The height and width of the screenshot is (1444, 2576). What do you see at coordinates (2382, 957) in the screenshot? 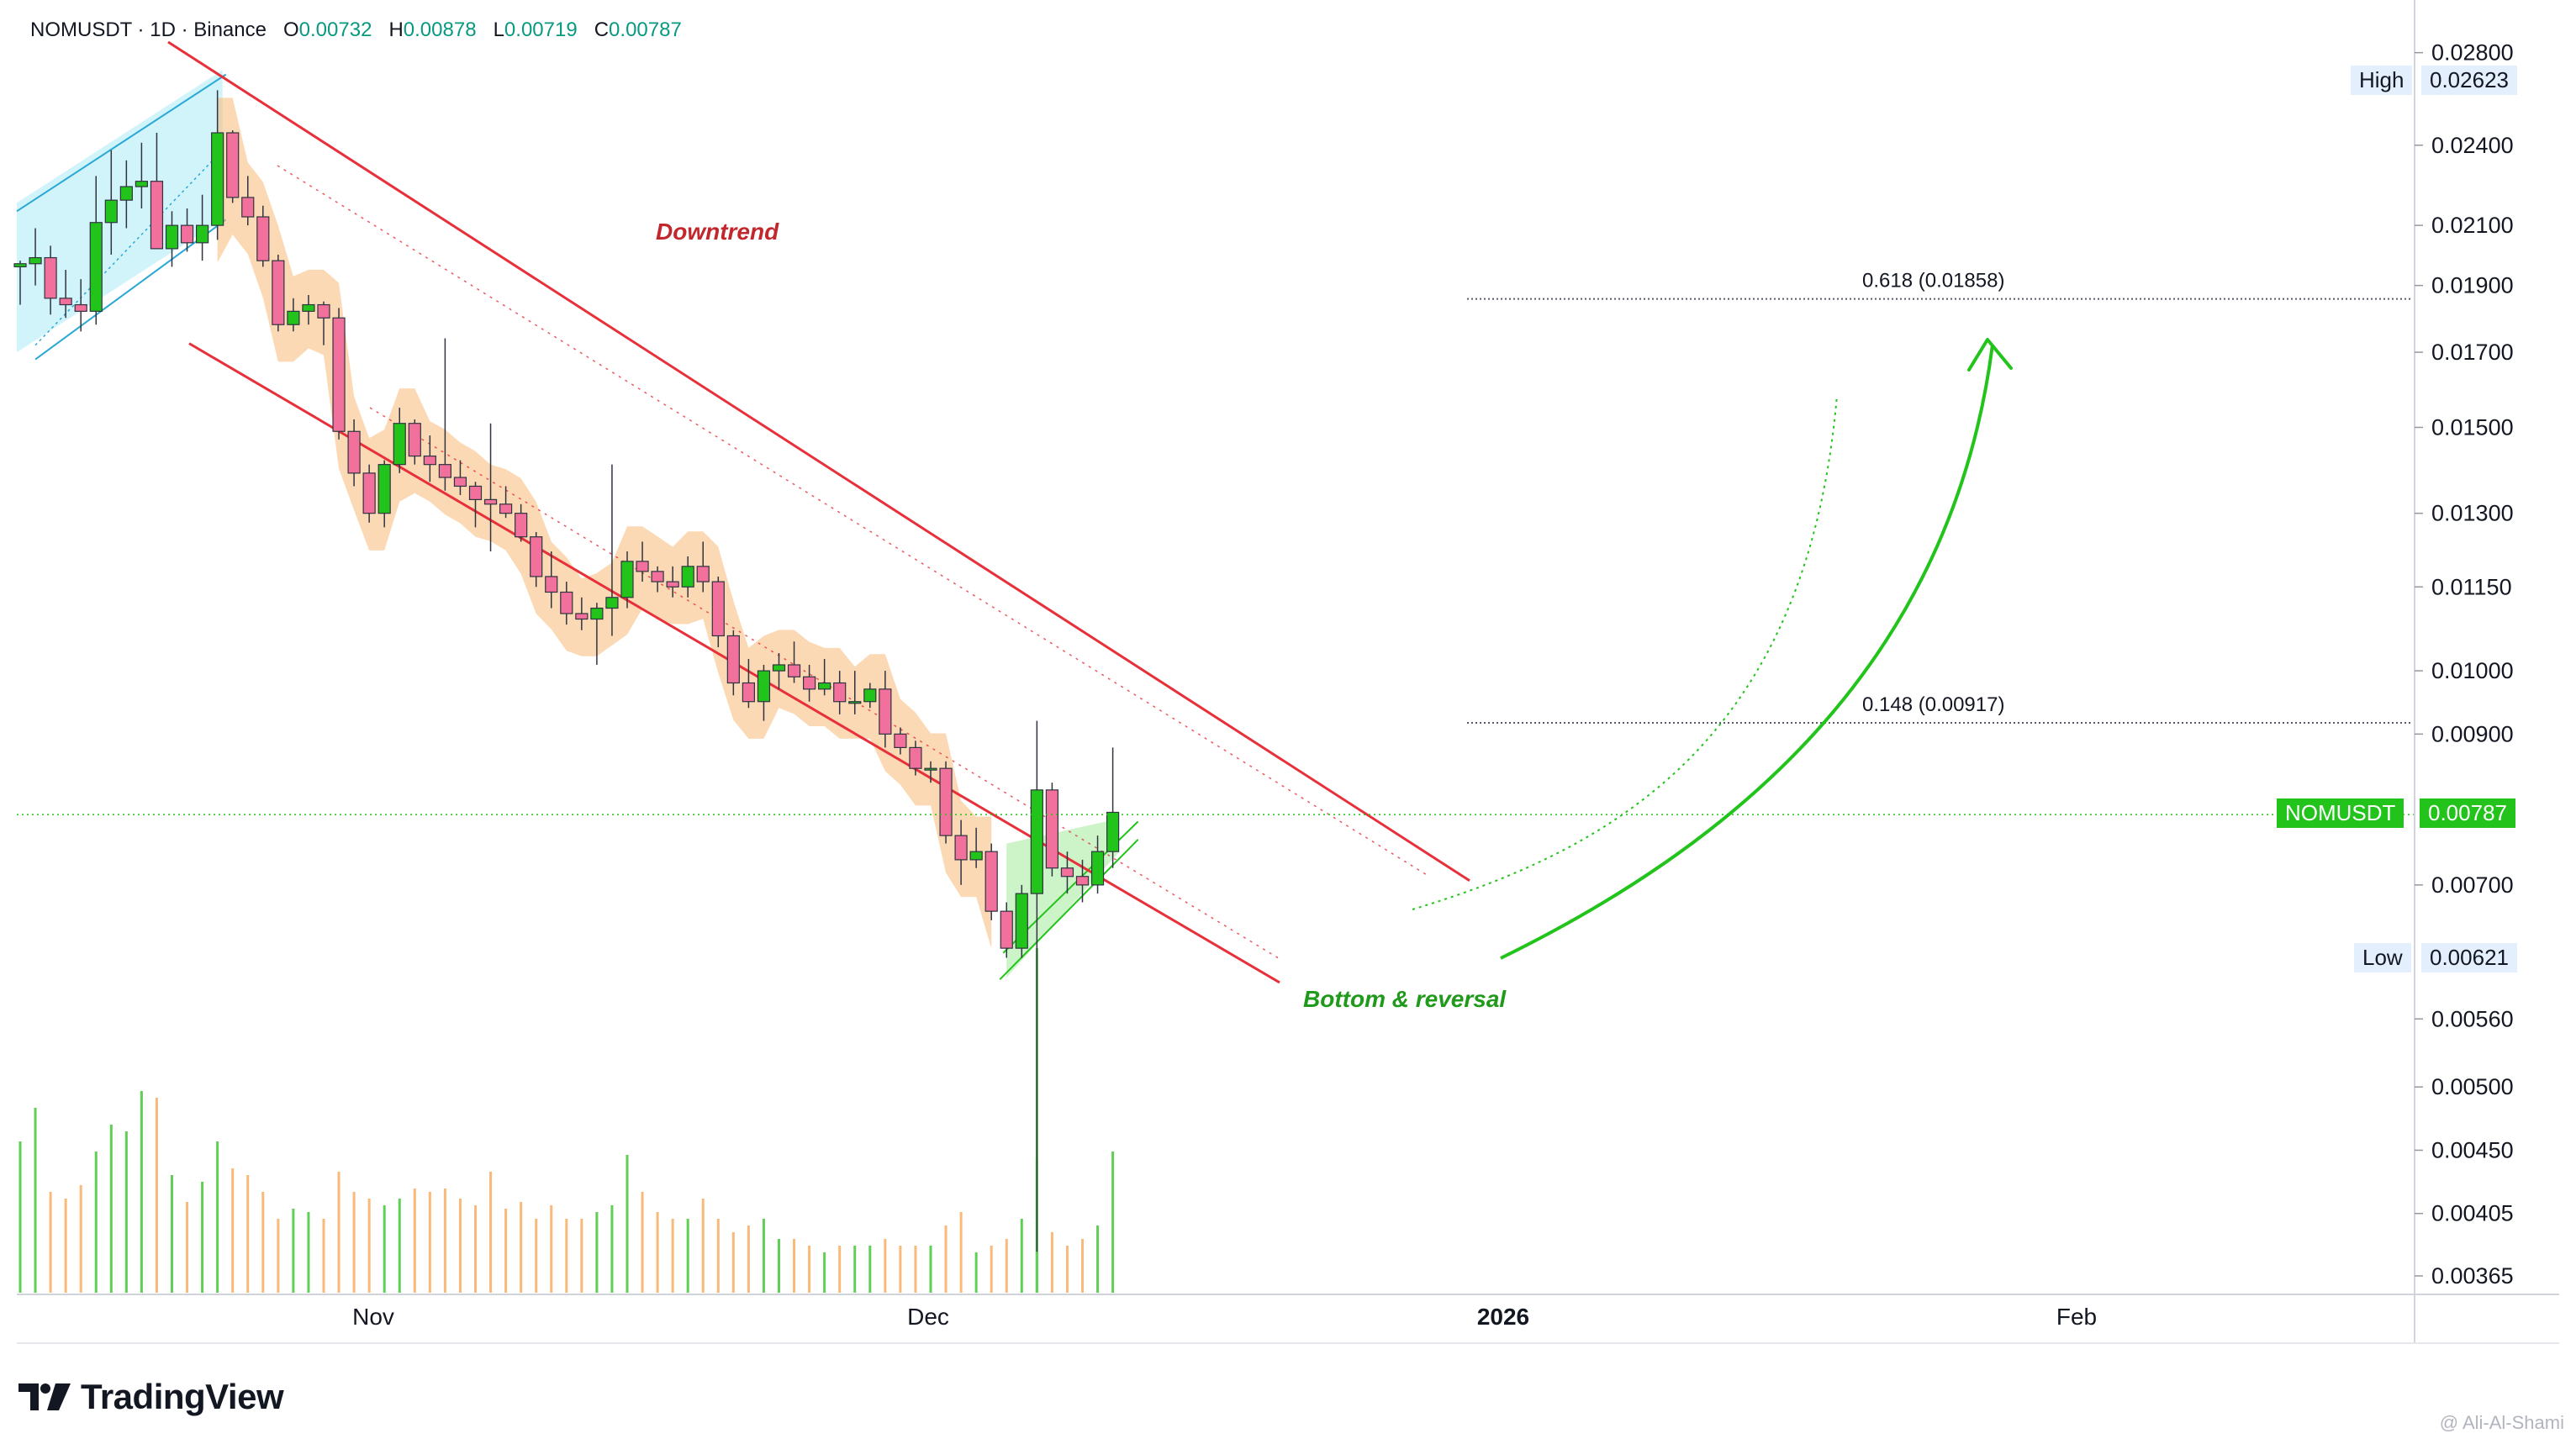
I see `low-label: Low` at bounding box center [2382, 957].